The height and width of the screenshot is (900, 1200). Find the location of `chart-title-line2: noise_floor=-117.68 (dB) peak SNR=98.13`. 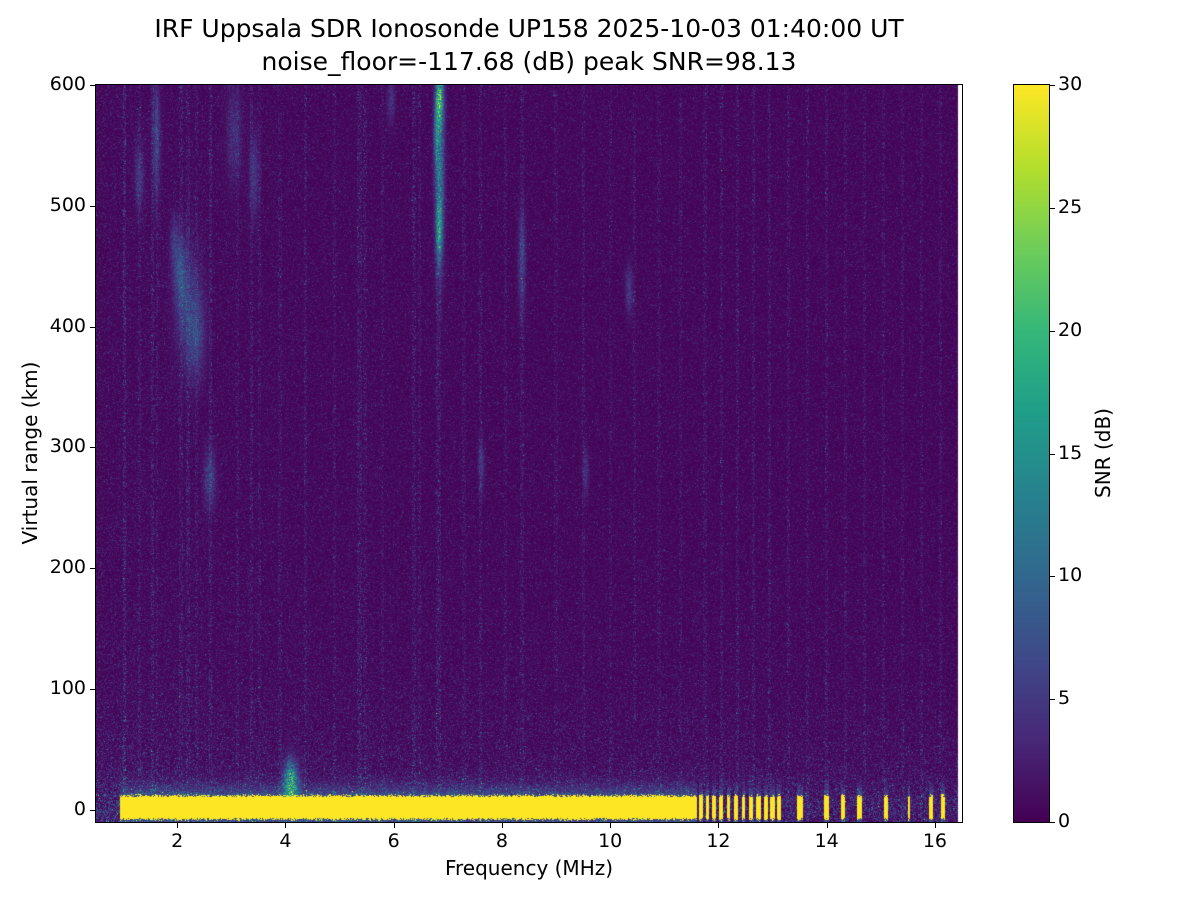

chart-title-line2: noise_floor=-117.68 (dB) peak SNR=98.13 is located at coordinates (529, 61).